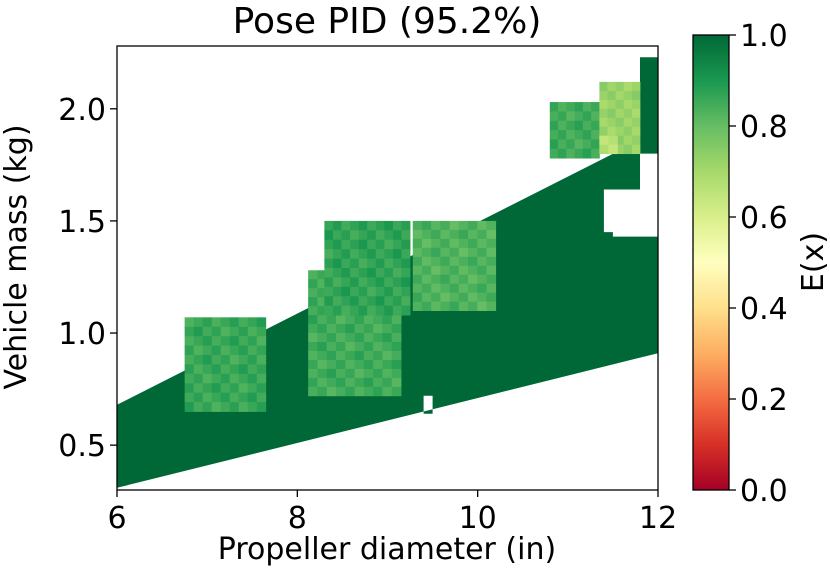 Image resolution: width=830 pixels, height=572 pixels. I want to click on y-tick-label: 1.5, so click(82, 222).